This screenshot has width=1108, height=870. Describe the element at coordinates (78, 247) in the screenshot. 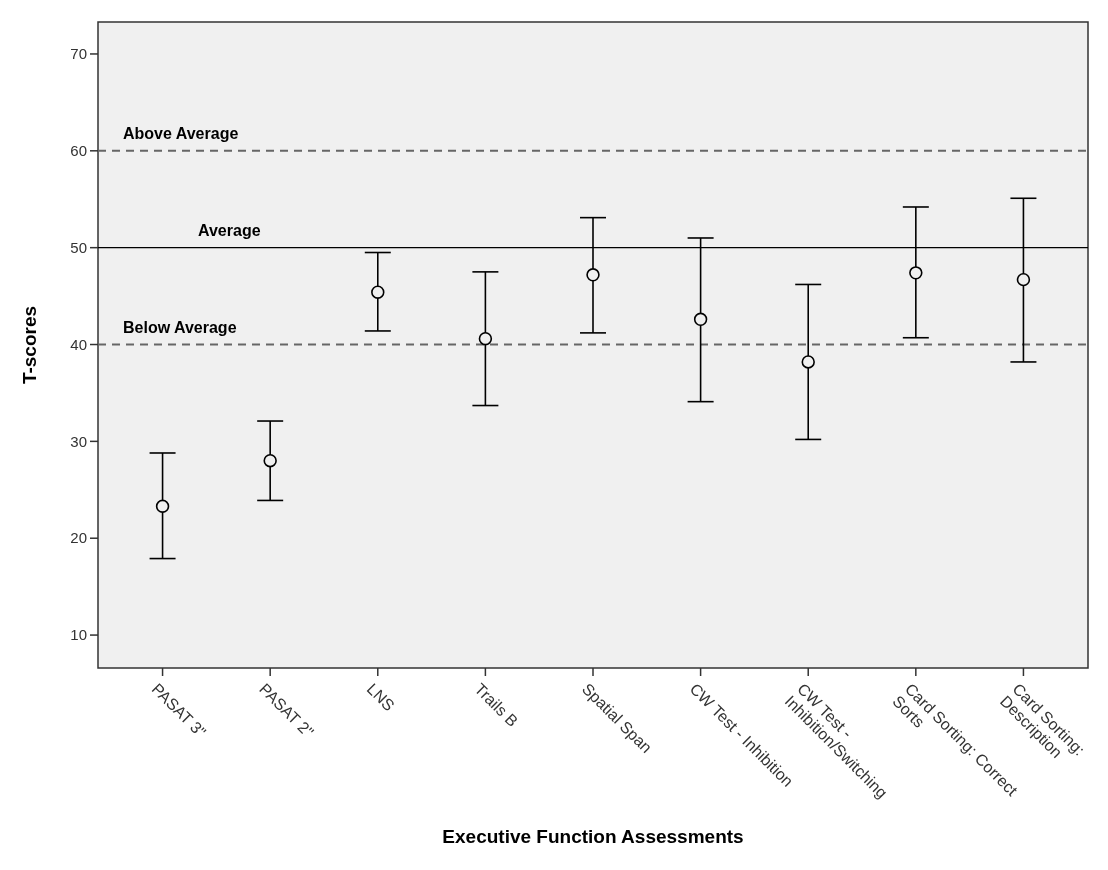

I see `y-tick-label: 50` at that location.